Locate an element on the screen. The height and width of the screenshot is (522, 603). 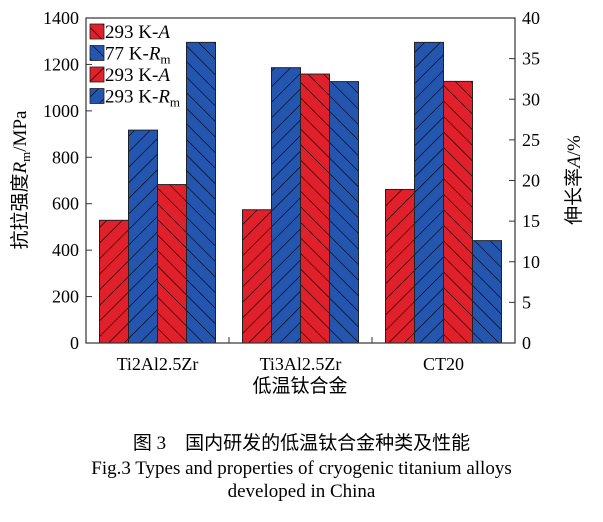
right-y-tick-label: 40 is located at coordinates (531, 18).